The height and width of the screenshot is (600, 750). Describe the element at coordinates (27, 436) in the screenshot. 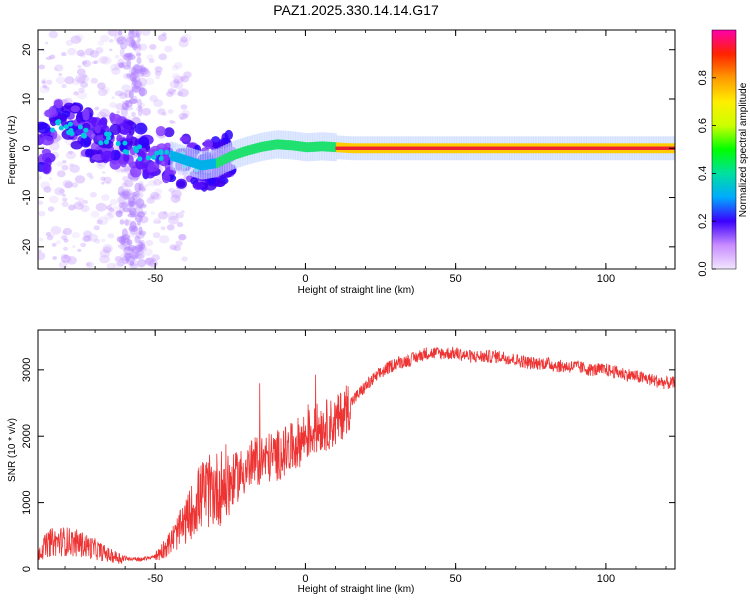

I see `snr-ytick-label: 2000` at that location.